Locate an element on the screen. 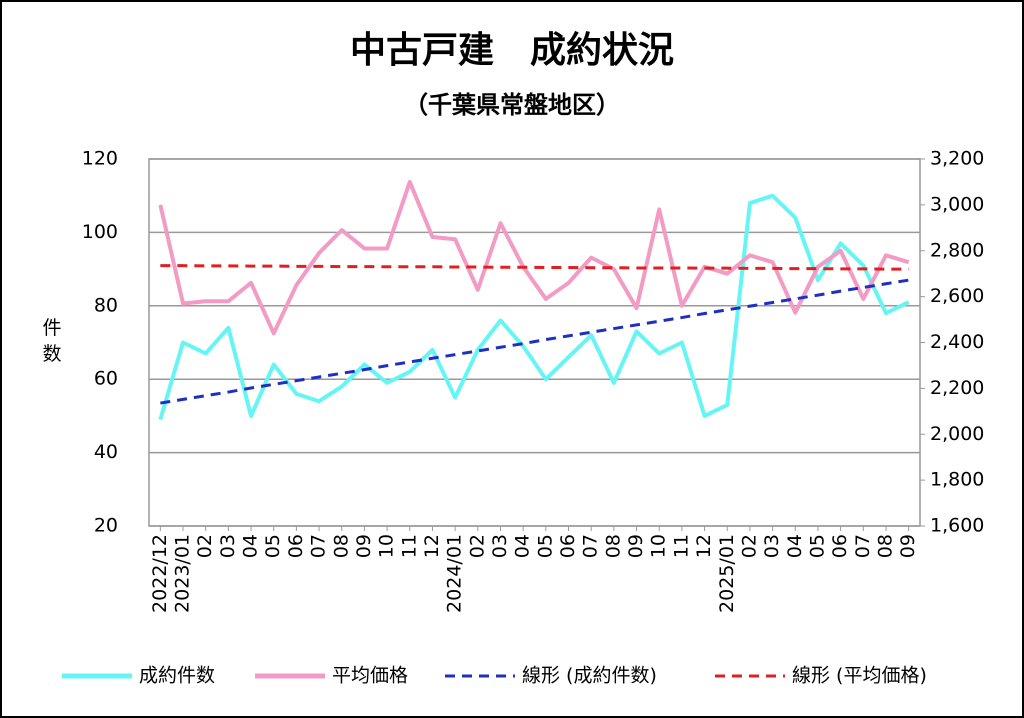  y-tick-label: 40 is located at coordinates (106, 452).